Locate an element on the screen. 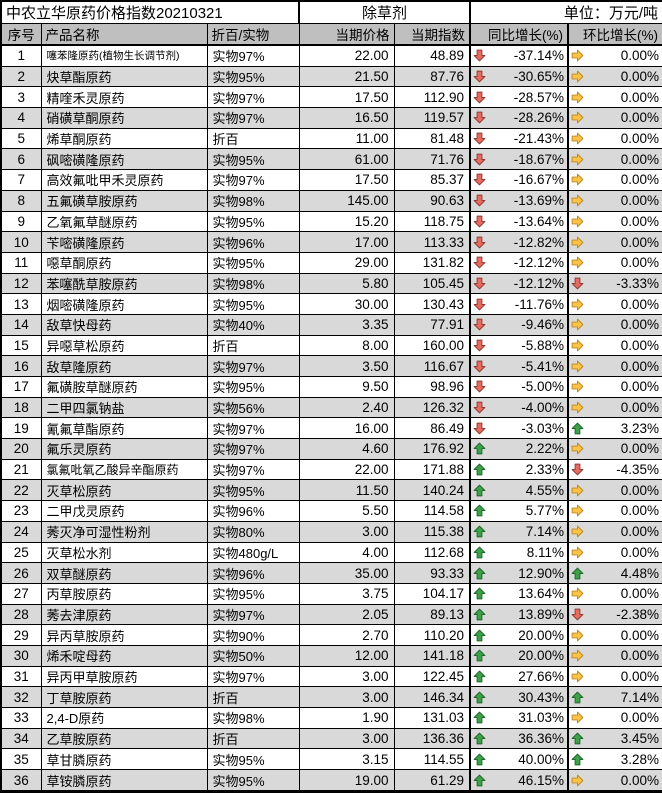 The height and width of the screenshot is (793, 662). yoy-value: 4.55% is located at coordinates (545, 490).